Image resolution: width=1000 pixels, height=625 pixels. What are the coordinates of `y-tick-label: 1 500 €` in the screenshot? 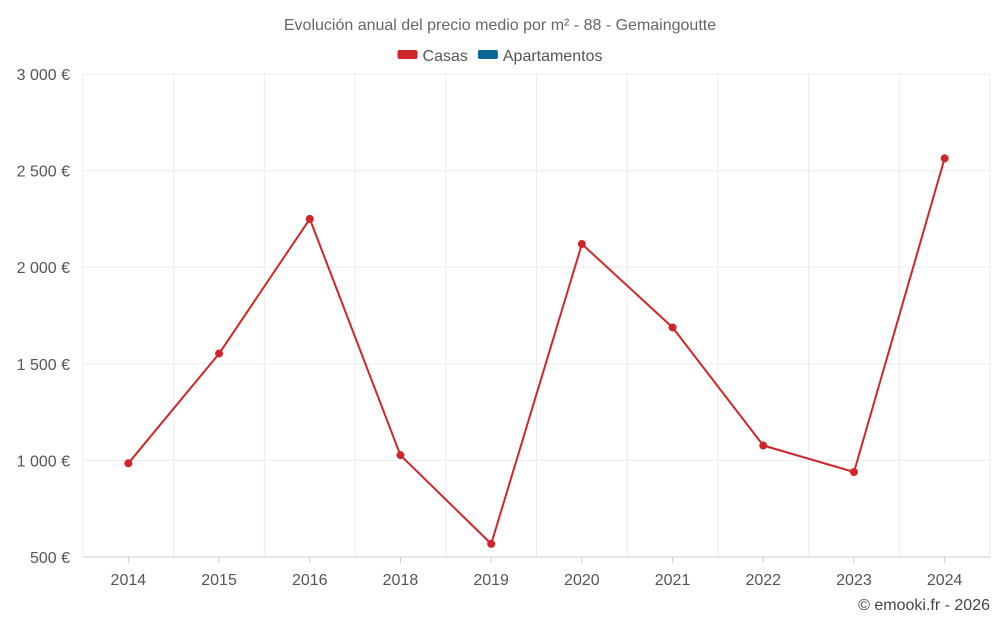 It's located at (43, 365).